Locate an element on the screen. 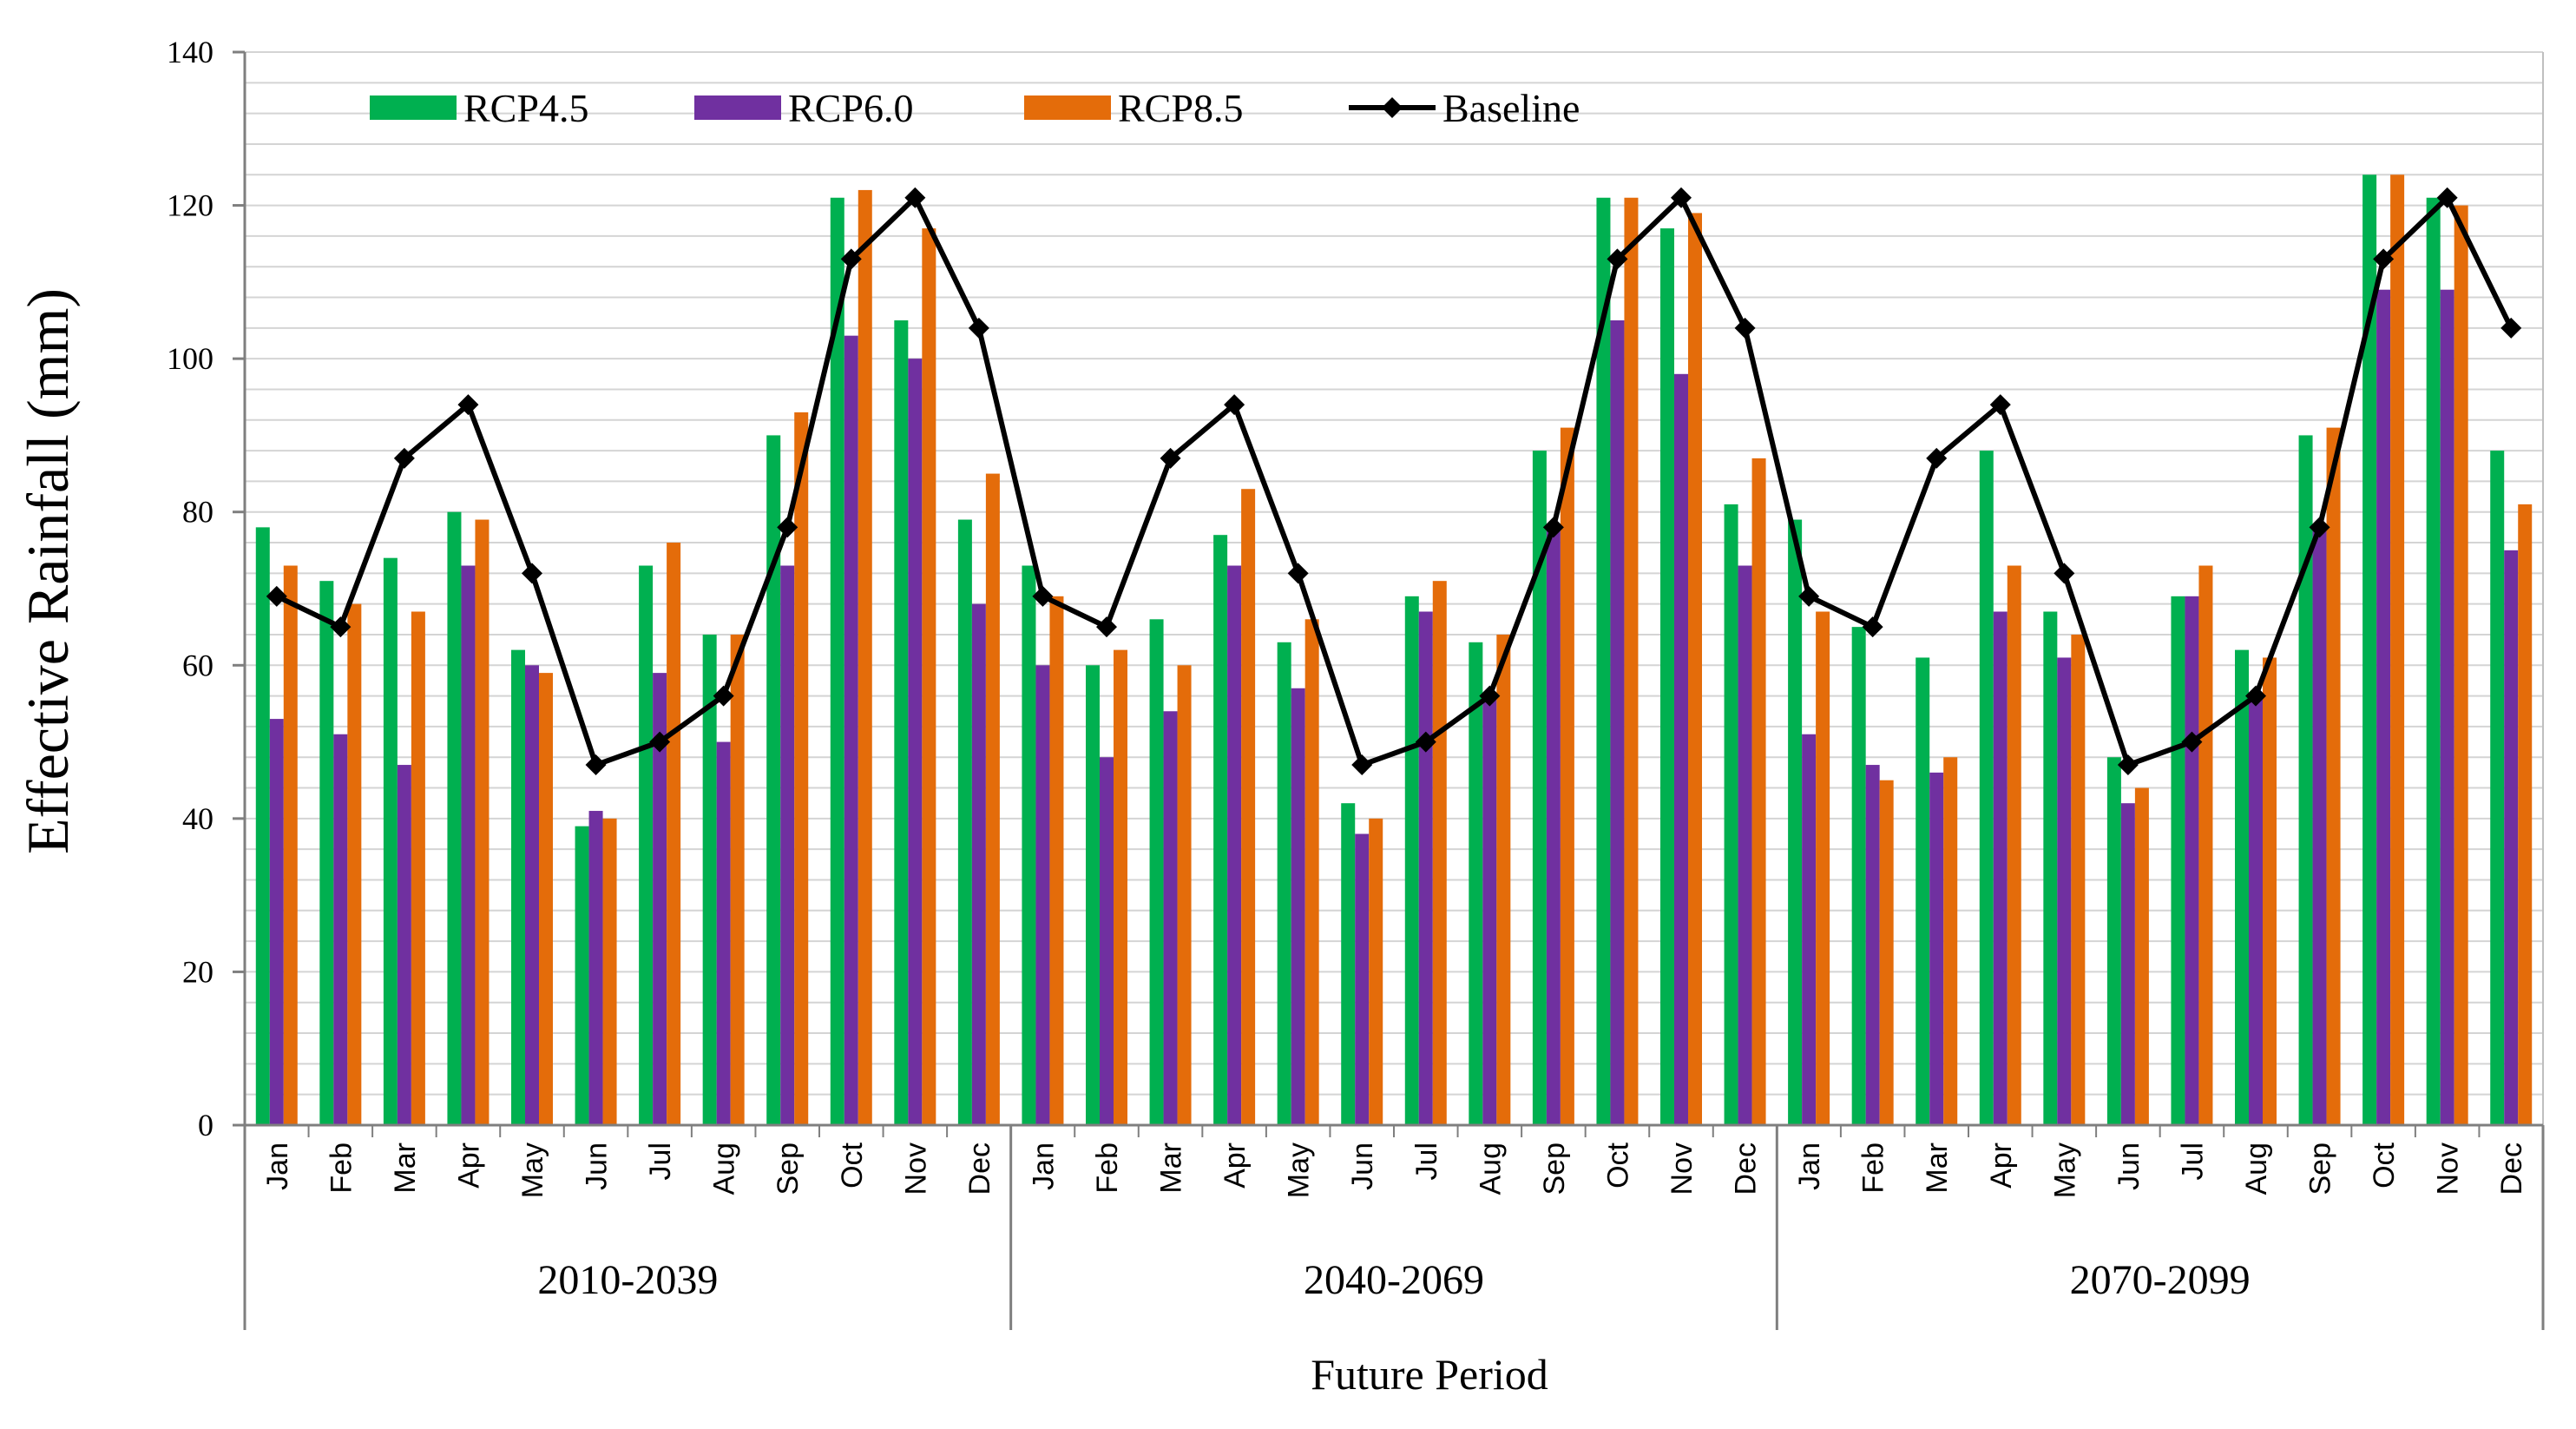 Image resolution: width=2576 pixels, height=1429 pixels. bar-rcp45-oct is located at coordinates (1604, 661).